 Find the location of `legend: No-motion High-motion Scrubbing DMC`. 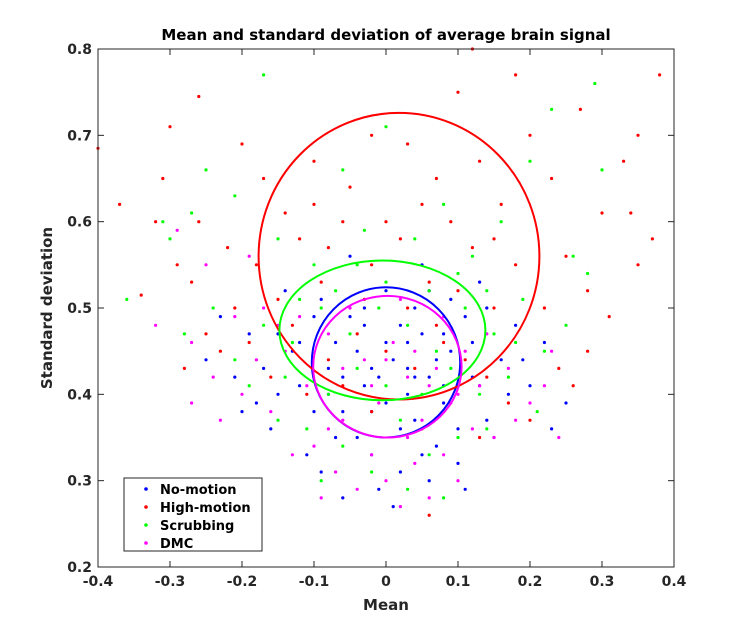

legend: No-motion High-motion Scrubbing DMC is located at coordinates (193, 514).